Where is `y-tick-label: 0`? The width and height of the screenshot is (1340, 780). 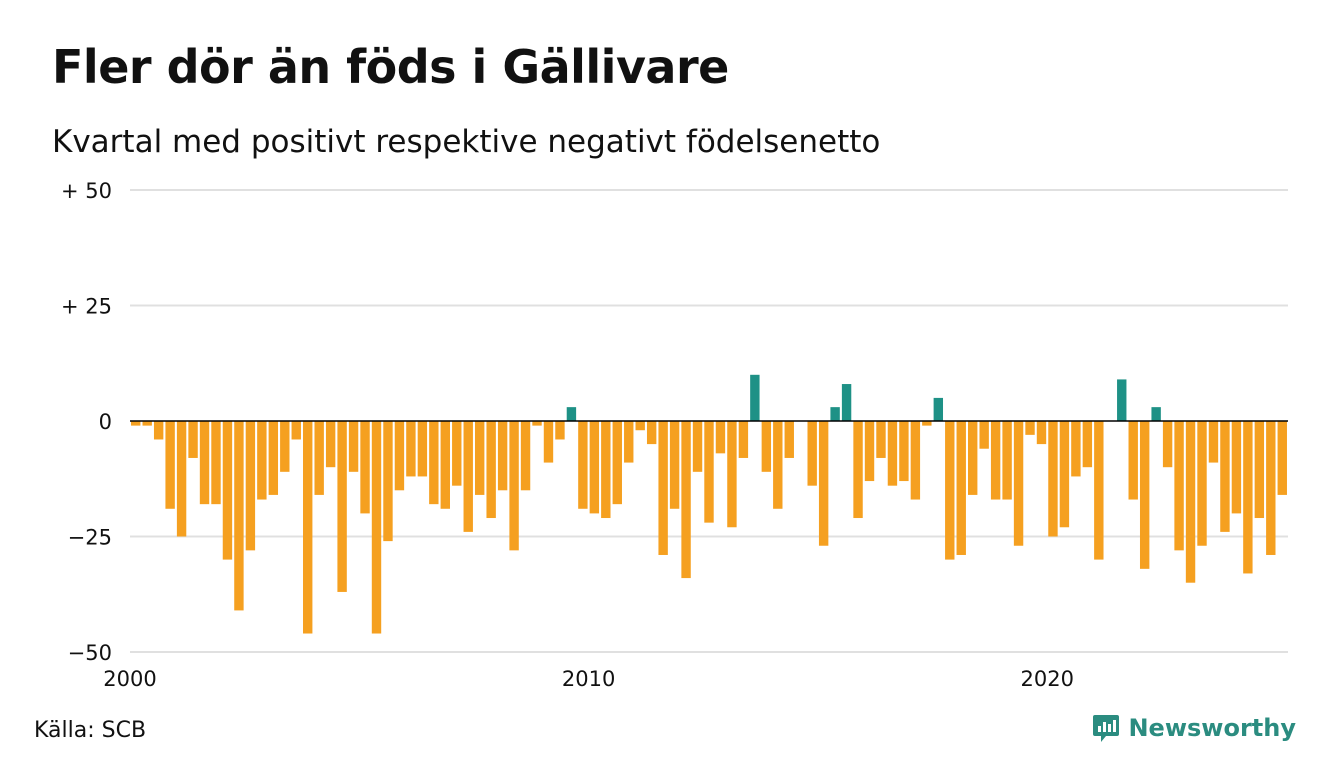 y-tick-label: 0 is located at coordinates (105, 422).